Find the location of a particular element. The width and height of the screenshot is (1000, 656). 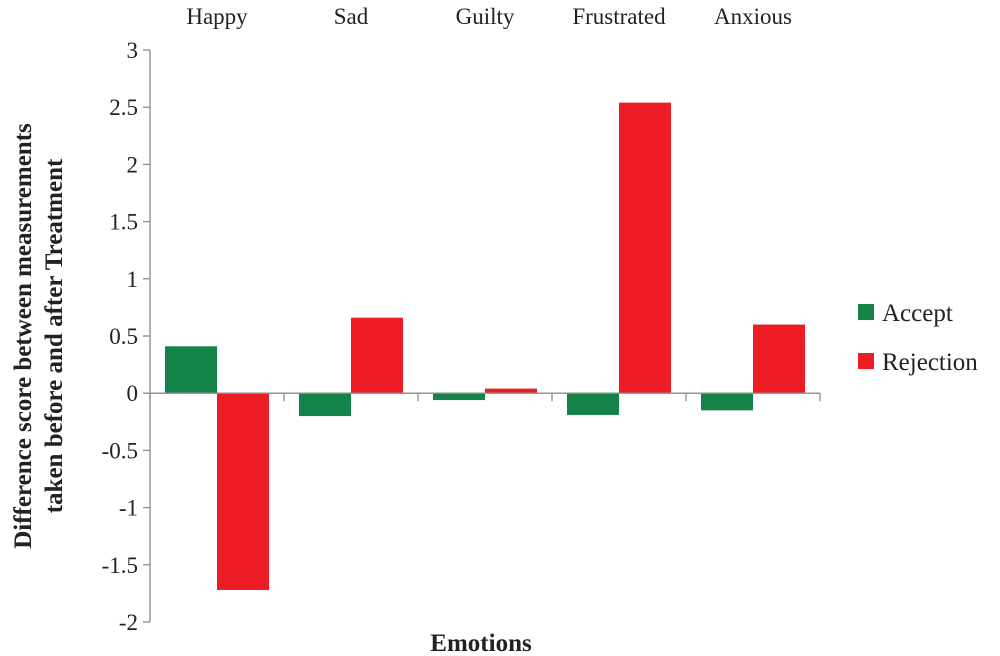

y-tick-label: -0.5 is located at coordinates (120, 450).